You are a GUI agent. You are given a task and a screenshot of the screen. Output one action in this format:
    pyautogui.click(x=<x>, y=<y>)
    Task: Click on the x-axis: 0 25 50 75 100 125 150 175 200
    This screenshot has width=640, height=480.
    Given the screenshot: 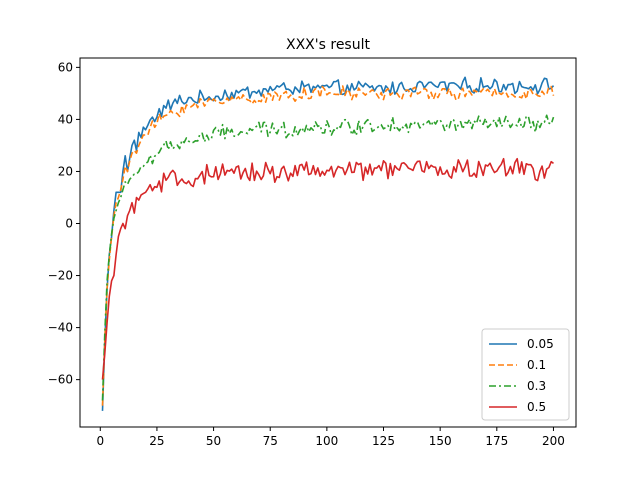 What is the action you would take?
    pyautogui.click(x=330, y=437)
    